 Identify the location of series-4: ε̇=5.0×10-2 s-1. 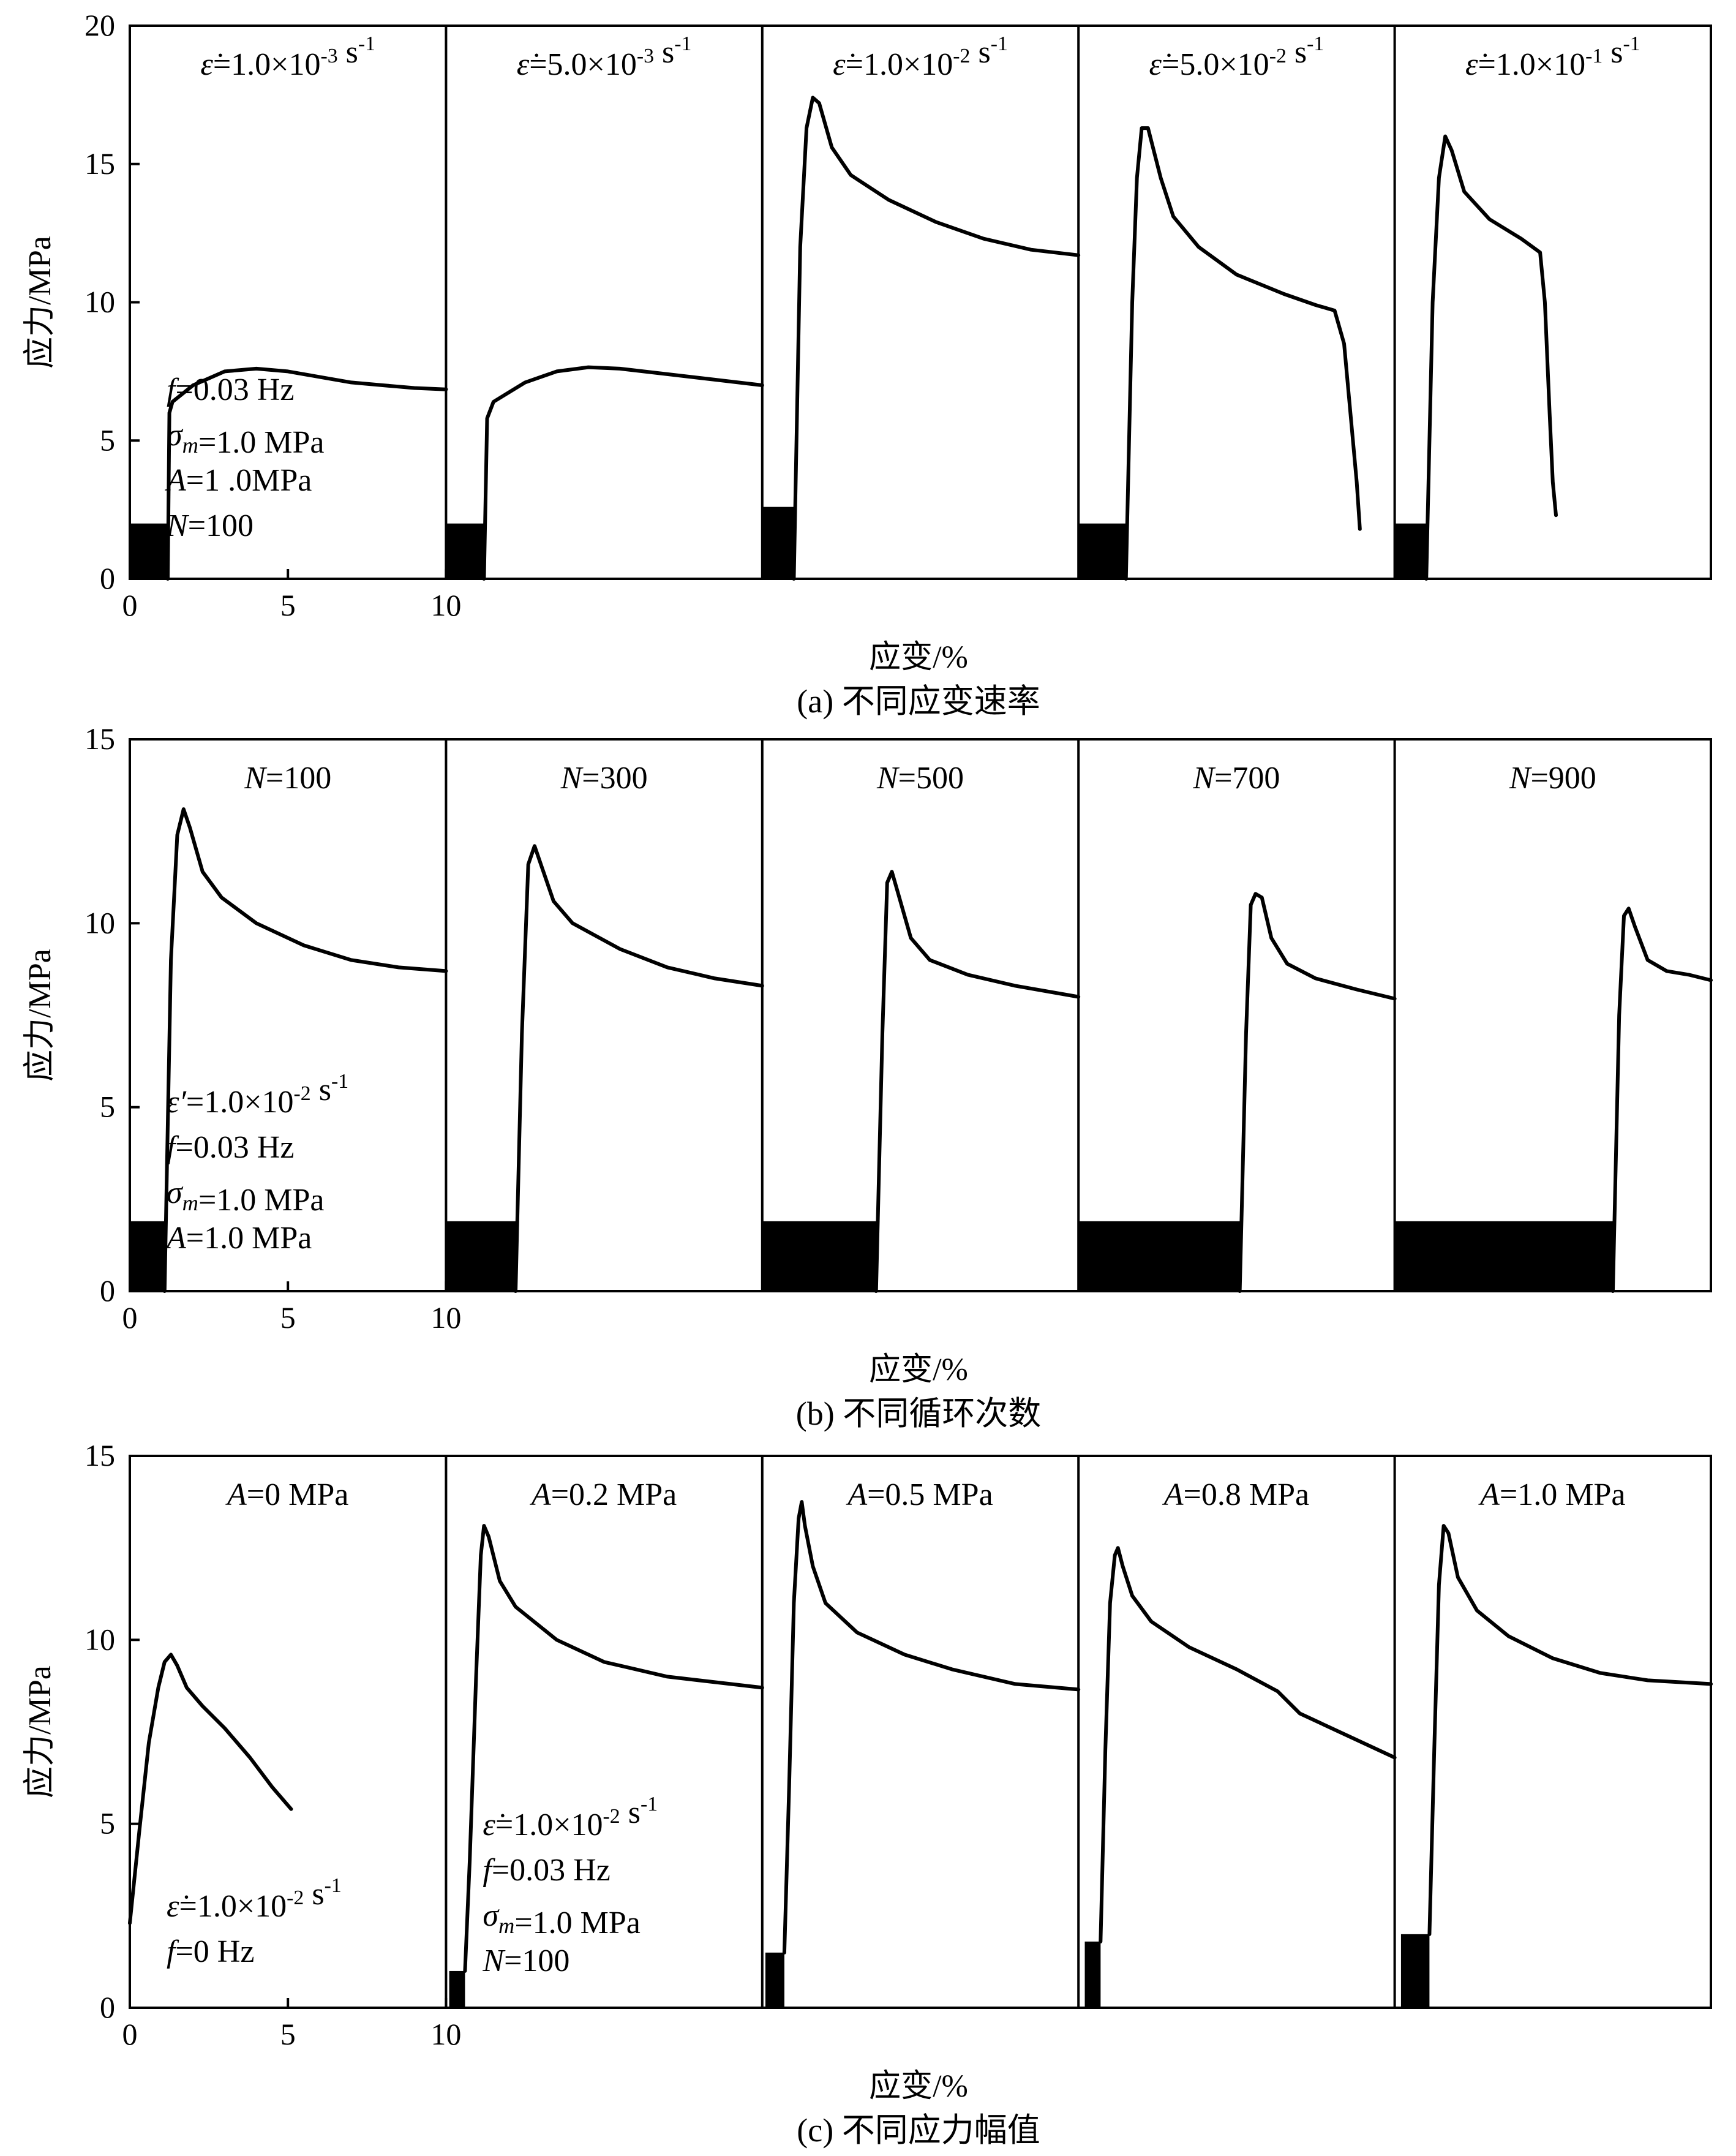
(1220, 307).